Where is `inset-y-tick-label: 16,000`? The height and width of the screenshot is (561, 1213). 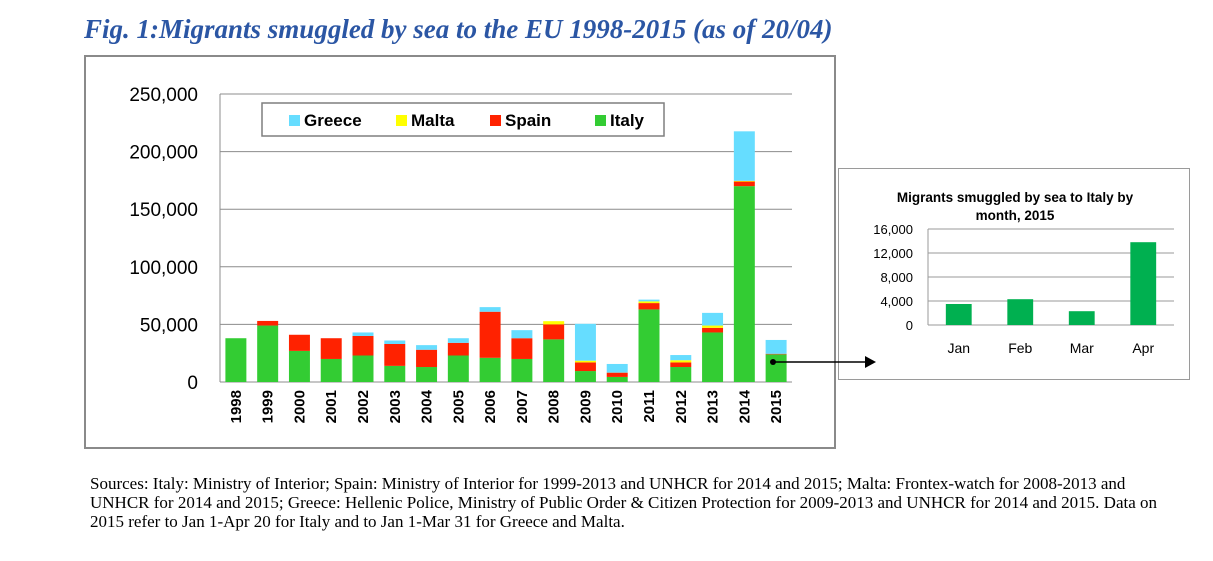
inset-y-tick-label: 16,000 is located at coordinates (893, 229).